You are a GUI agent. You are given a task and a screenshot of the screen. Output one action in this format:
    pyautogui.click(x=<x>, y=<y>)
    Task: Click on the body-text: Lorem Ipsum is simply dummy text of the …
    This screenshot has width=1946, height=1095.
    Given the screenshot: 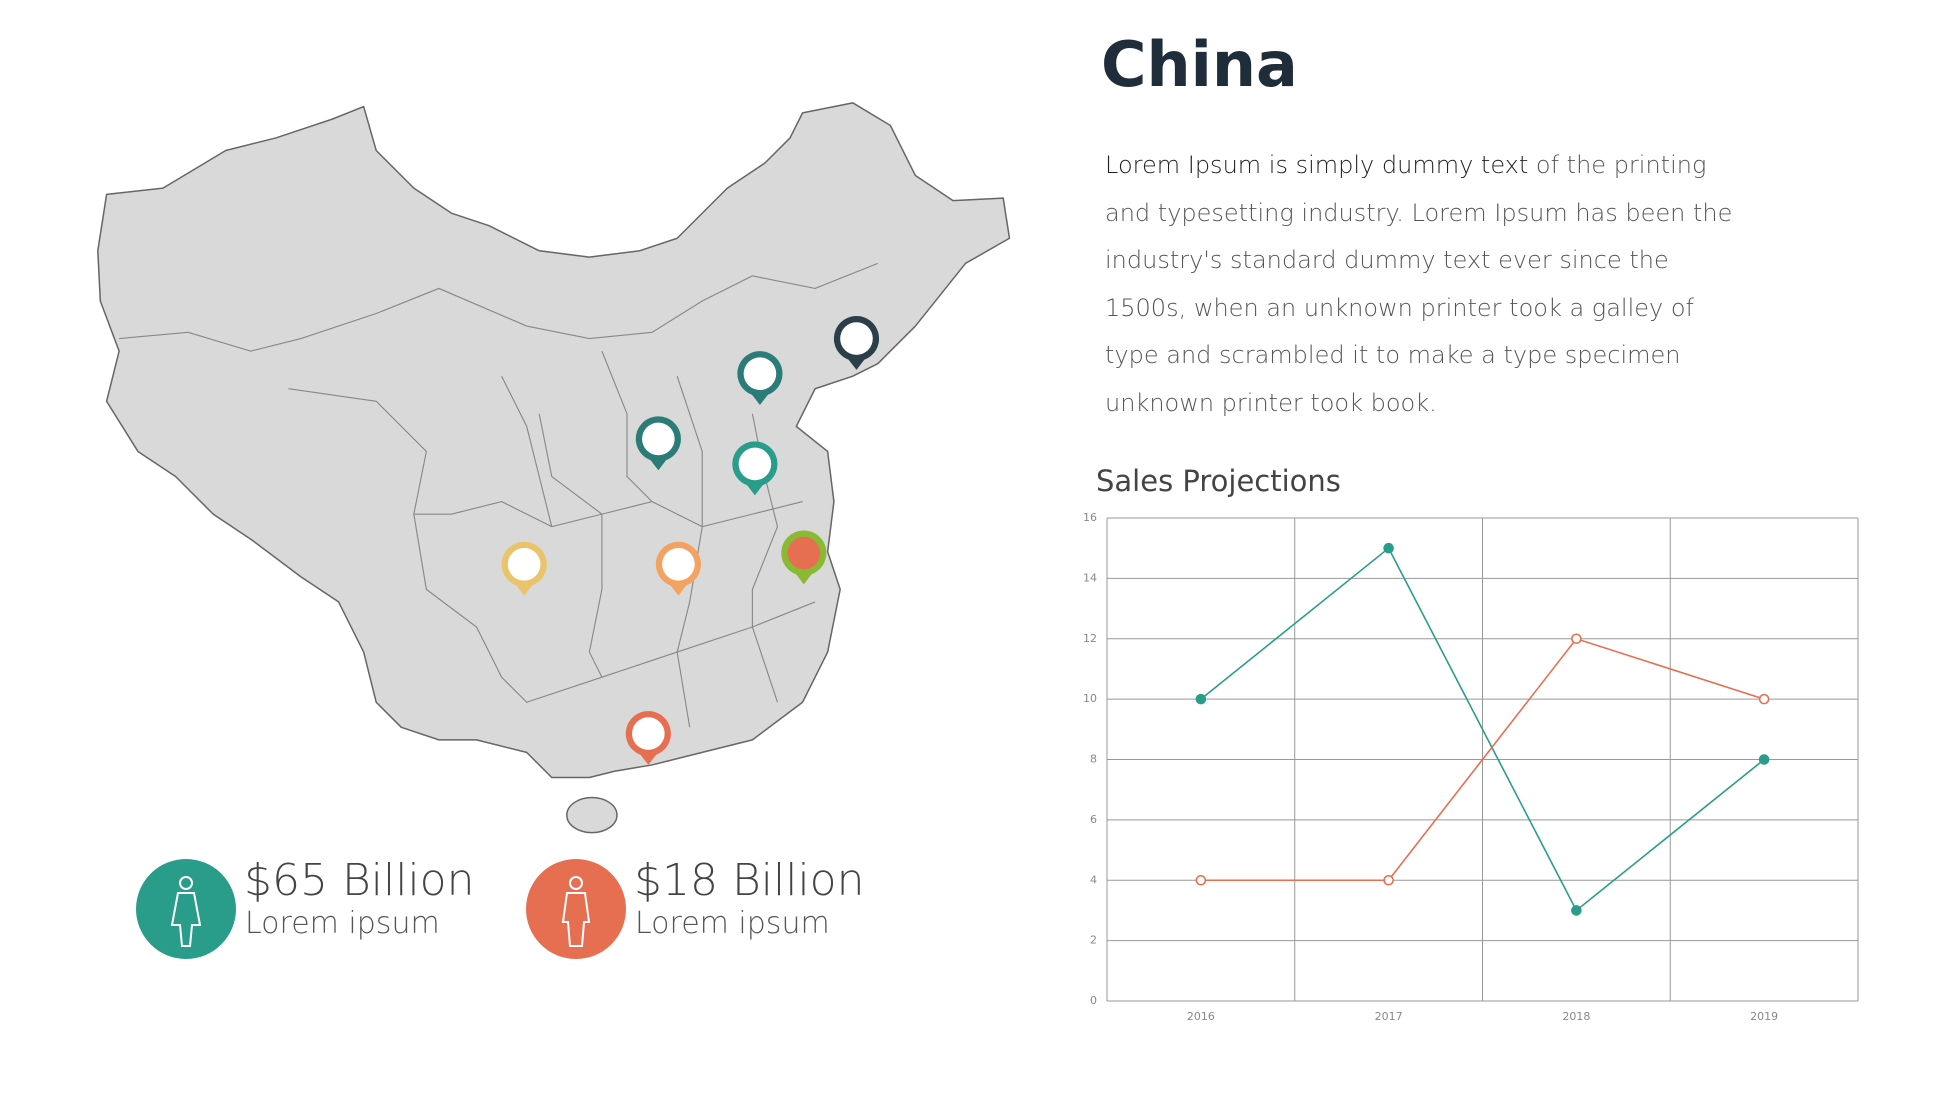 What is the action you would take?
    pyautogui.click(x=1425, y=284)
    